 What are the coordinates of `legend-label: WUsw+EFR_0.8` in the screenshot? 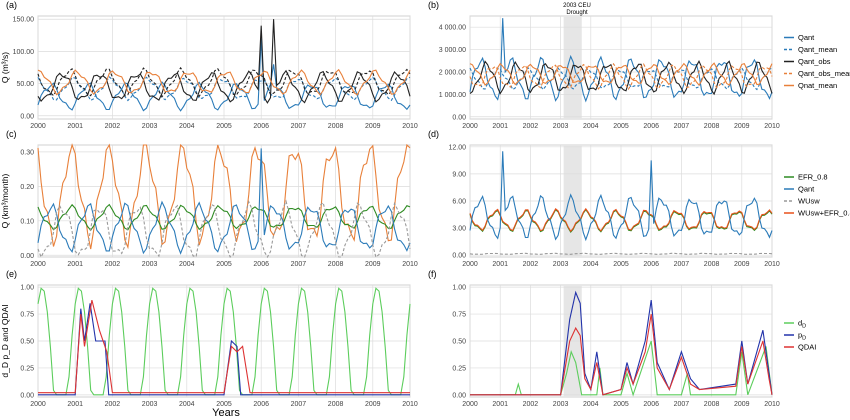 It's located at (824, 213).